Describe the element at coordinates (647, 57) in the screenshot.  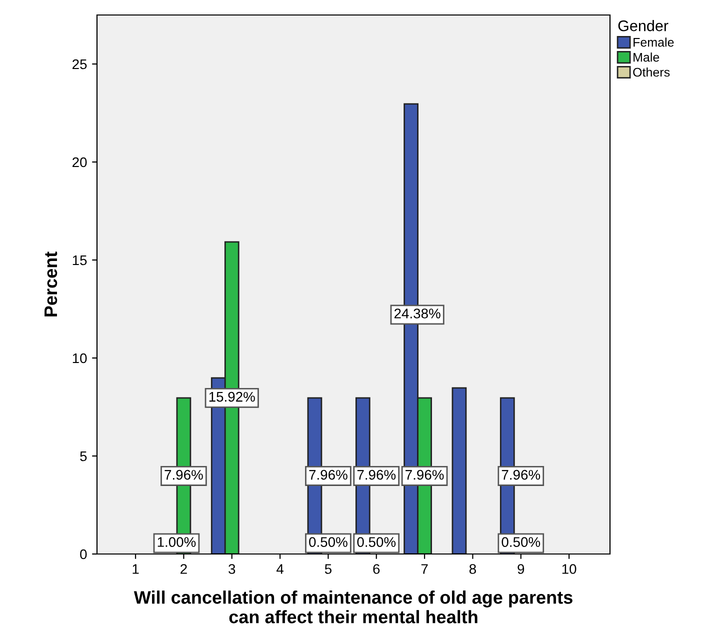
I see `legend-label: Male` at that location.